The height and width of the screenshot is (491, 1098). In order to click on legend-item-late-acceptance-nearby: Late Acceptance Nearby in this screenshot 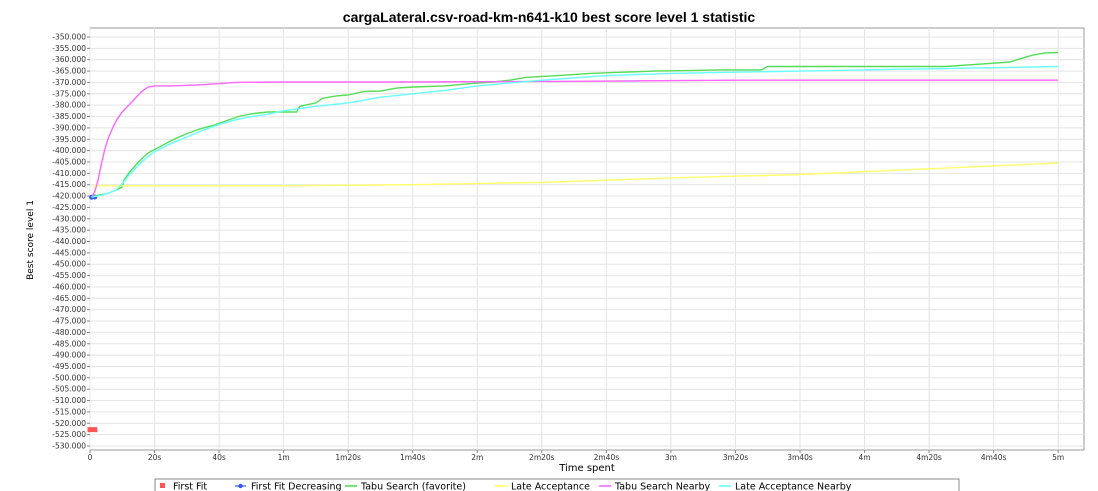, I will do `click(785, 486)`.